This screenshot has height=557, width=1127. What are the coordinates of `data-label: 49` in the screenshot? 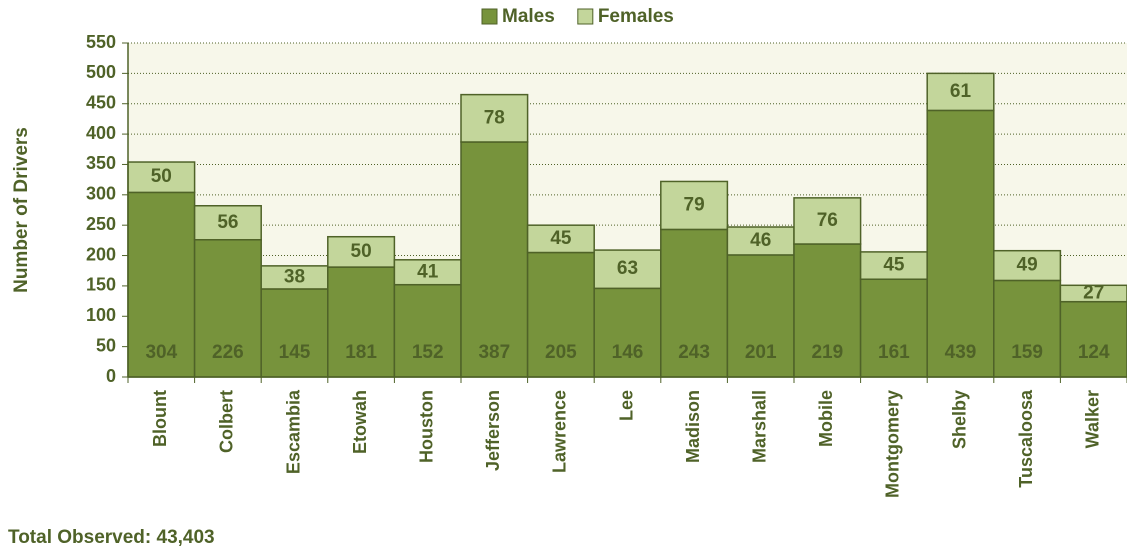 It's located at (1027, 265).